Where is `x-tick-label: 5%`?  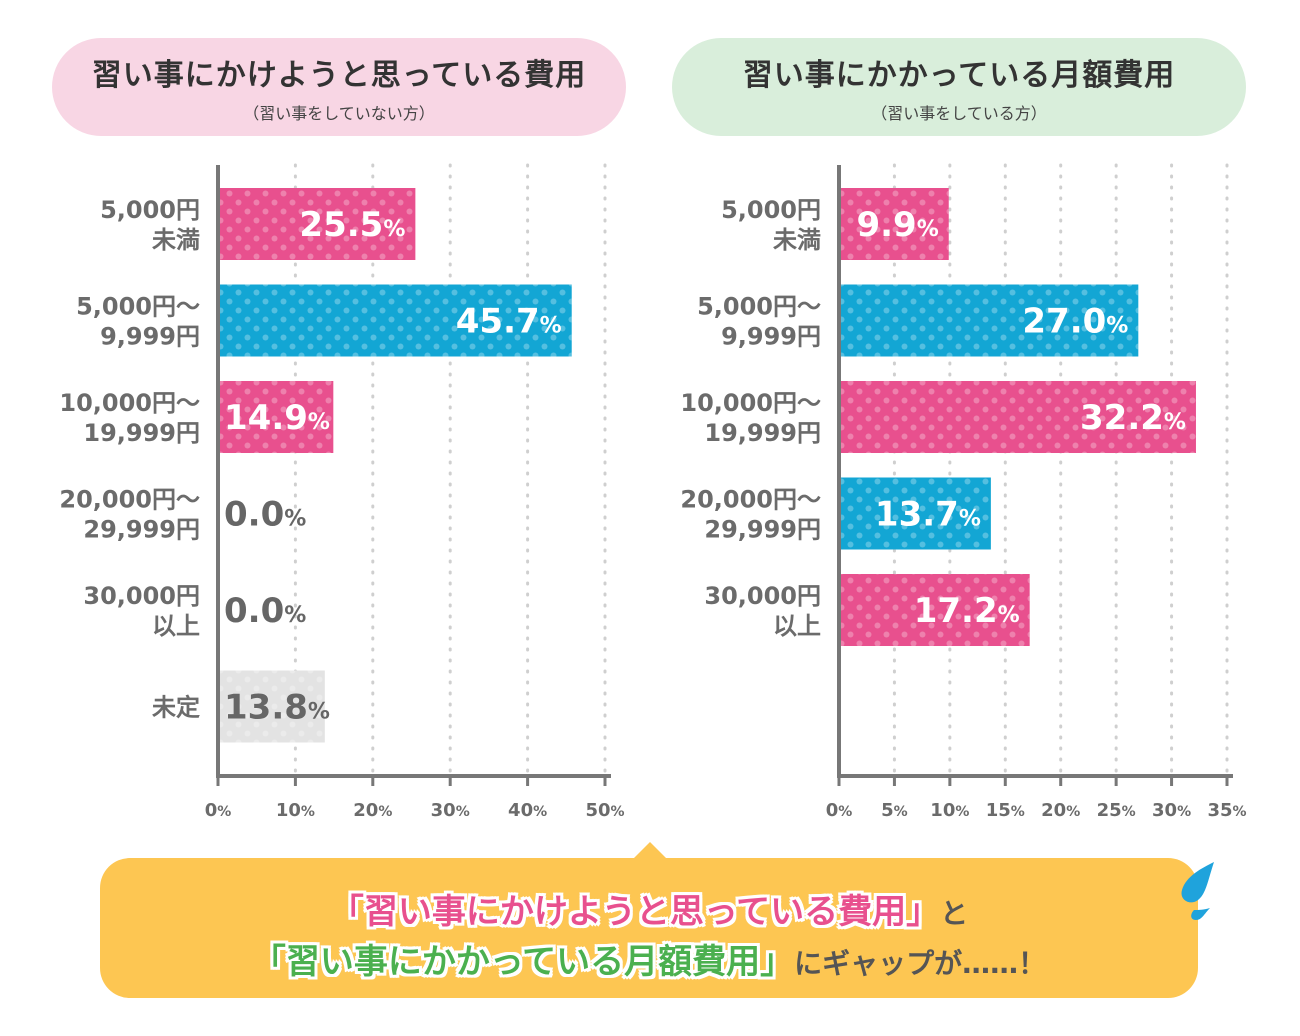
x-tick-label: 5% is located at coordinates (894, 810).